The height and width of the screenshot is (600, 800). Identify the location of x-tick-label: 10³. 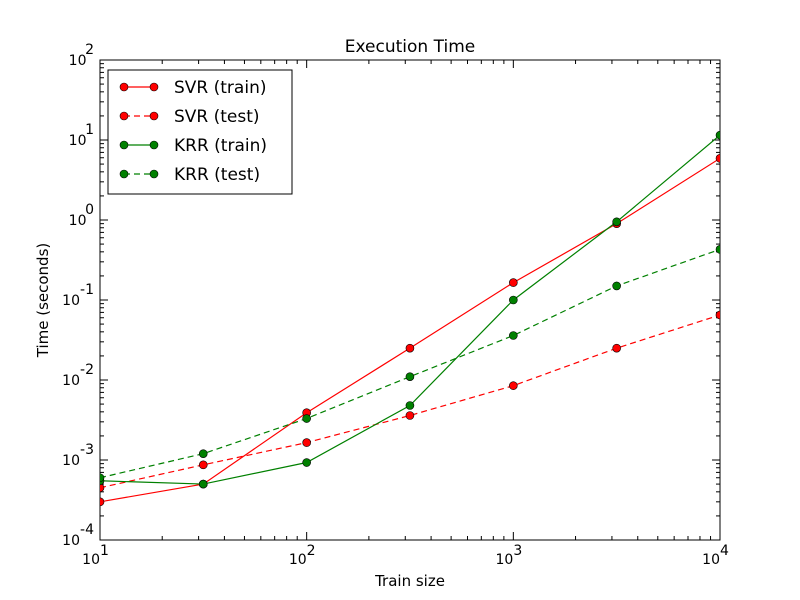
(509, 555).